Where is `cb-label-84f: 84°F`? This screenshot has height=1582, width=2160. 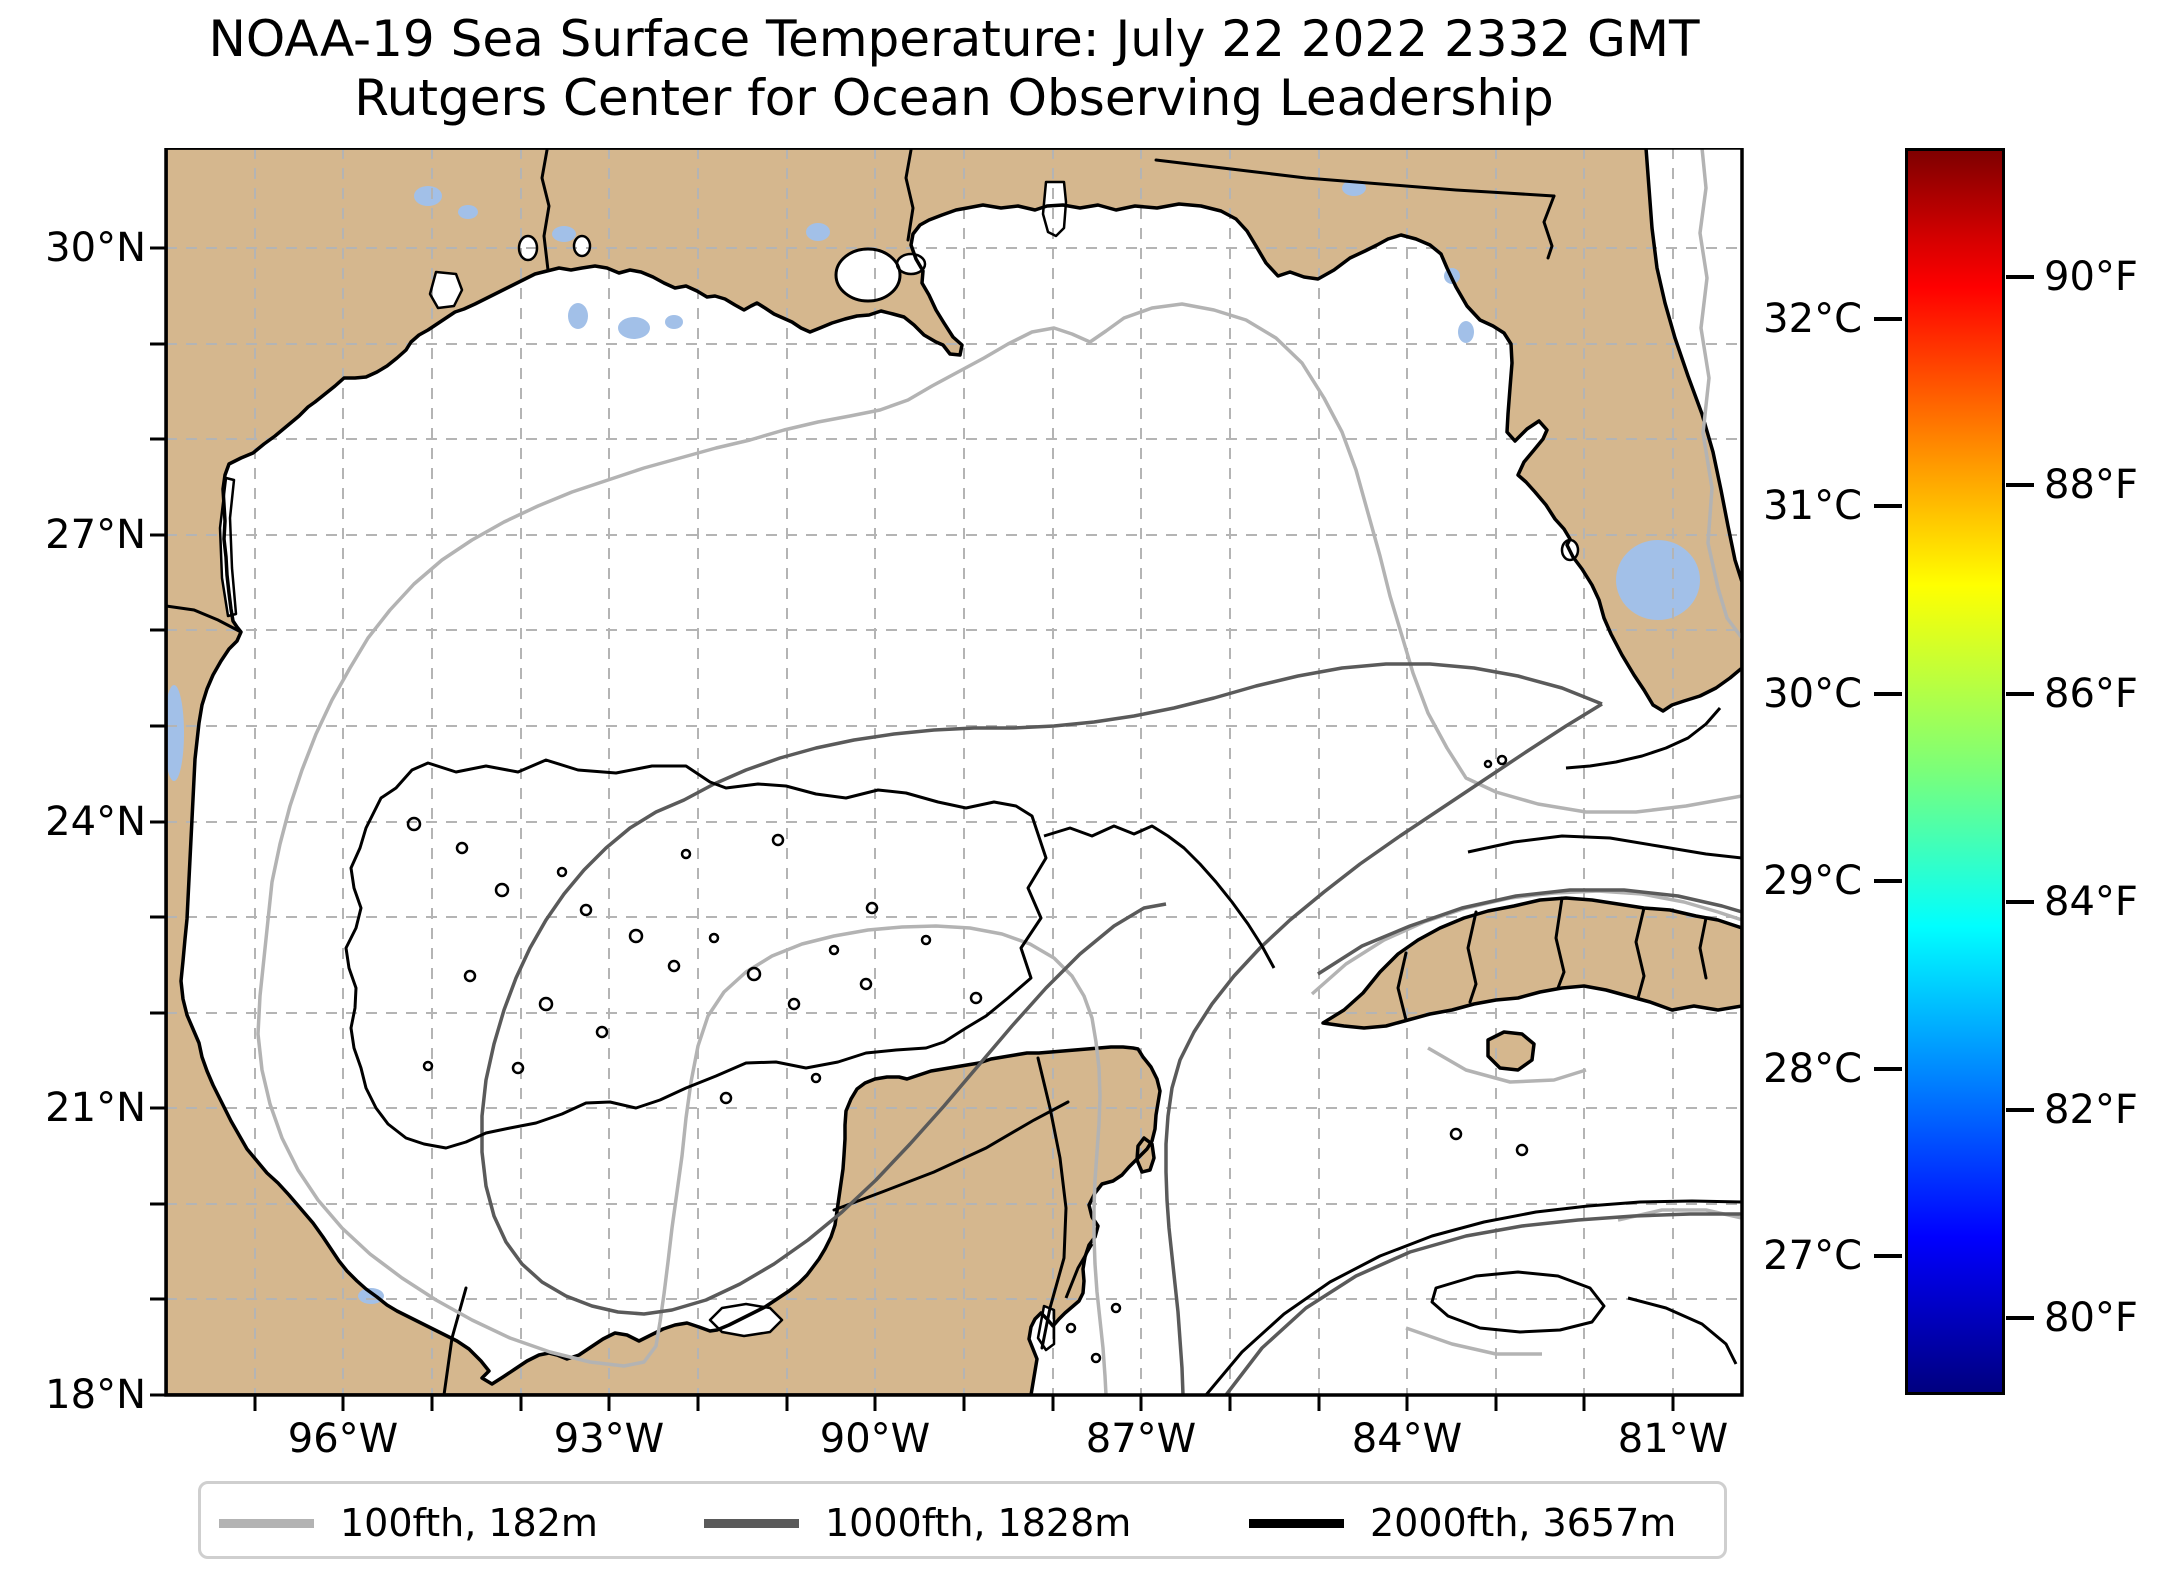
cb-label-84f: 84°F is located at coordinates (2091, 902).